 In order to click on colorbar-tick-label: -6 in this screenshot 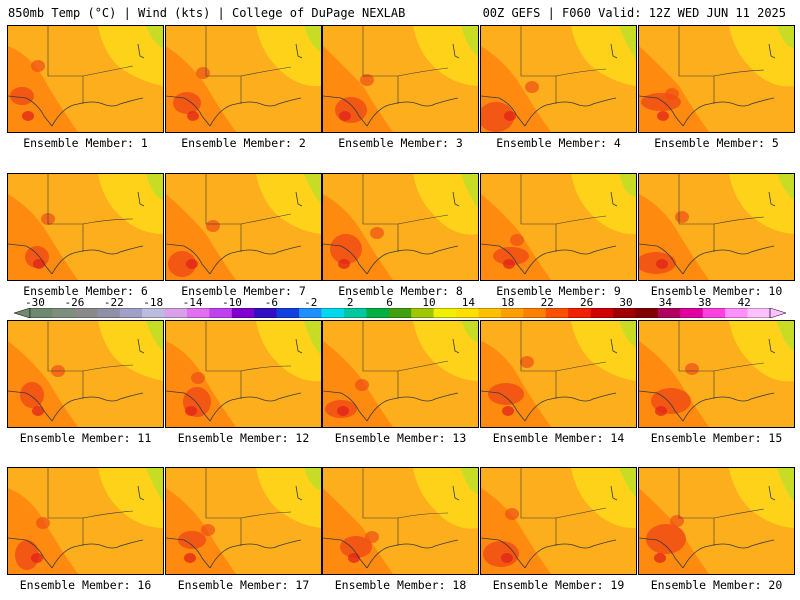, I will do `click(271, 302)`.